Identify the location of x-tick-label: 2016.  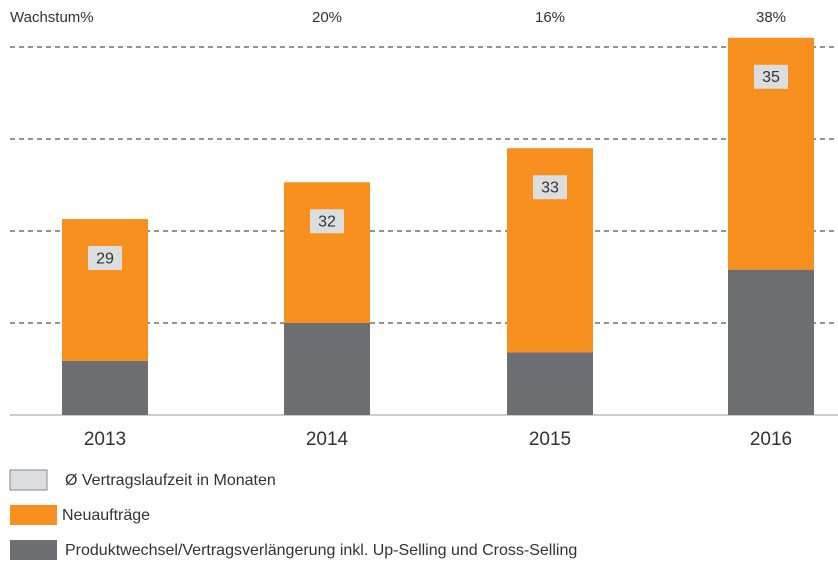
(771, 439).